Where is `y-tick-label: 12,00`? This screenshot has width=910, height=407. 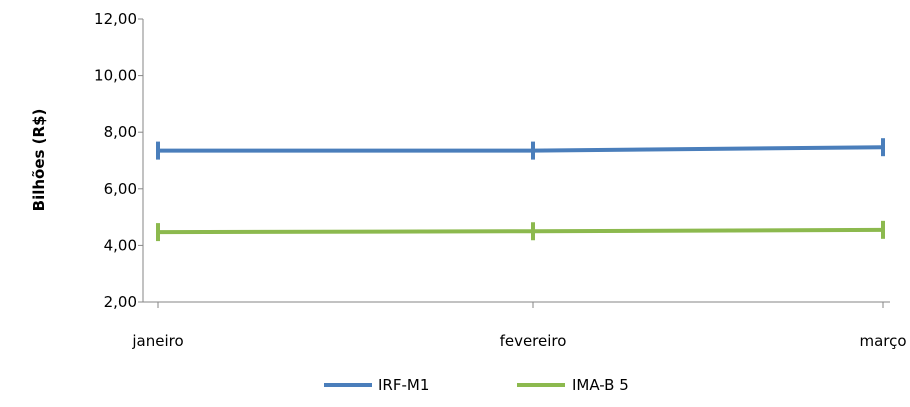
y-tick-label: 12,00 is located at coordinates (115, 19).